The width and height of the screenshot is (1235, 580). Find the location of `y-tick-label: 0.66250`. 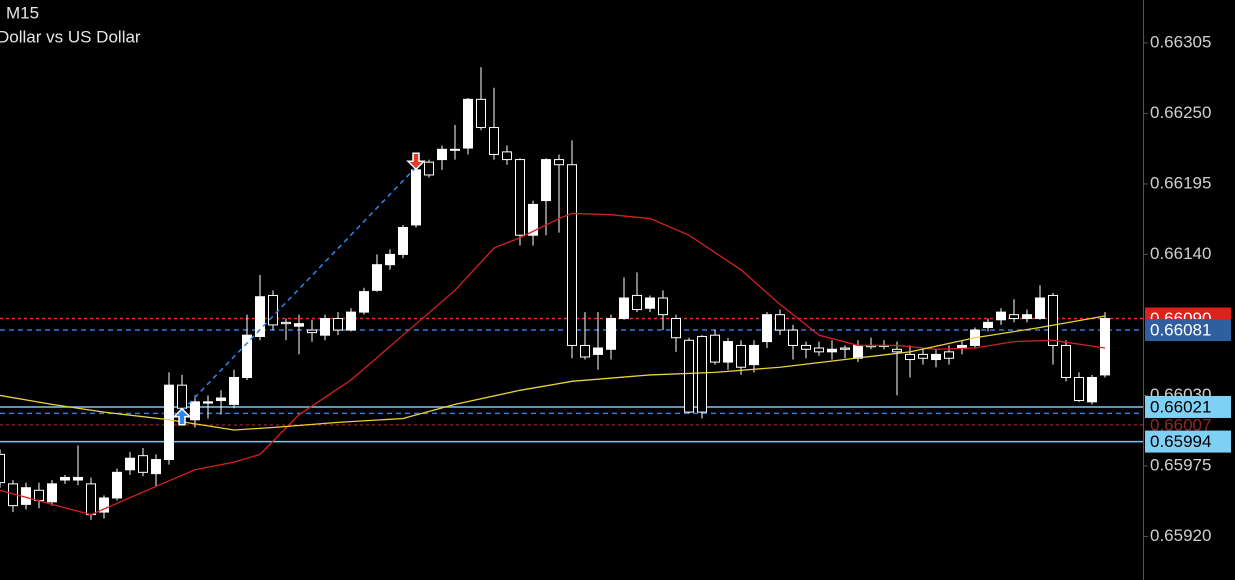

y-tick-label: 0.66250 is located at coordinates (1180, 112).